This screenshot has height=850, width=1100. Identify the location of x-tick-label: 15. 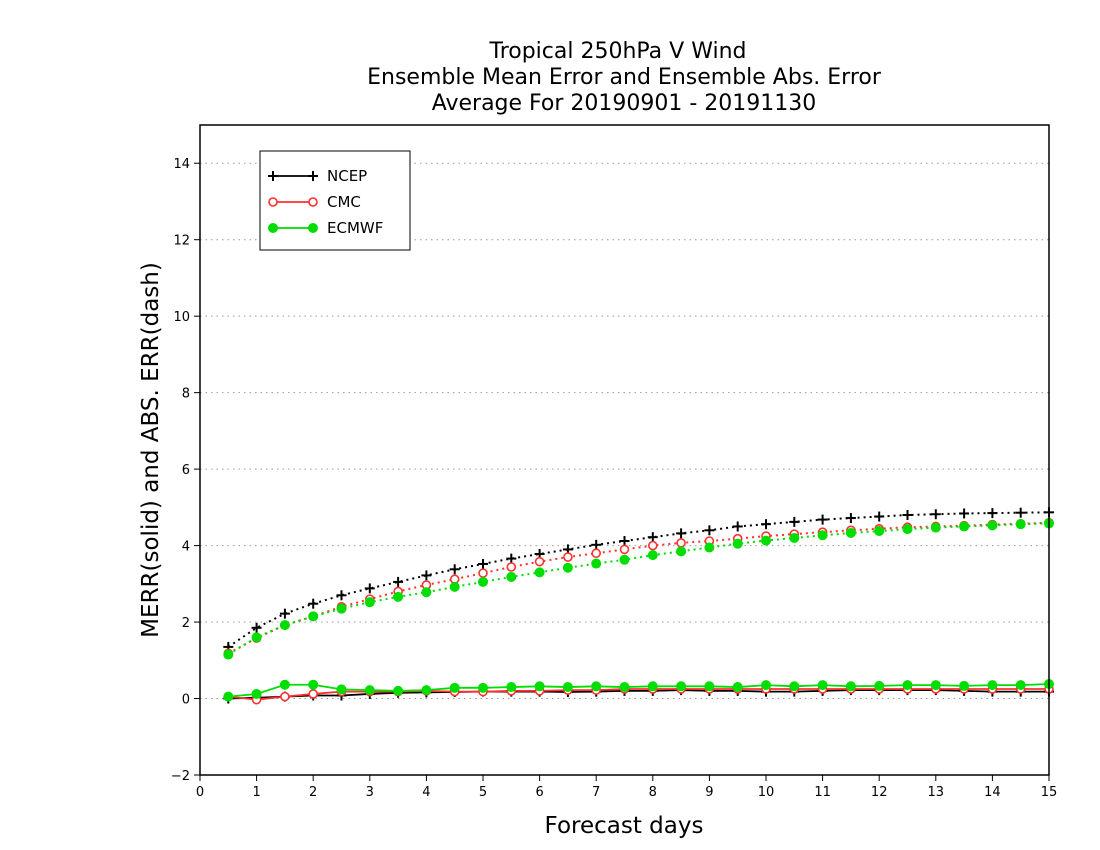
(1049, 792).